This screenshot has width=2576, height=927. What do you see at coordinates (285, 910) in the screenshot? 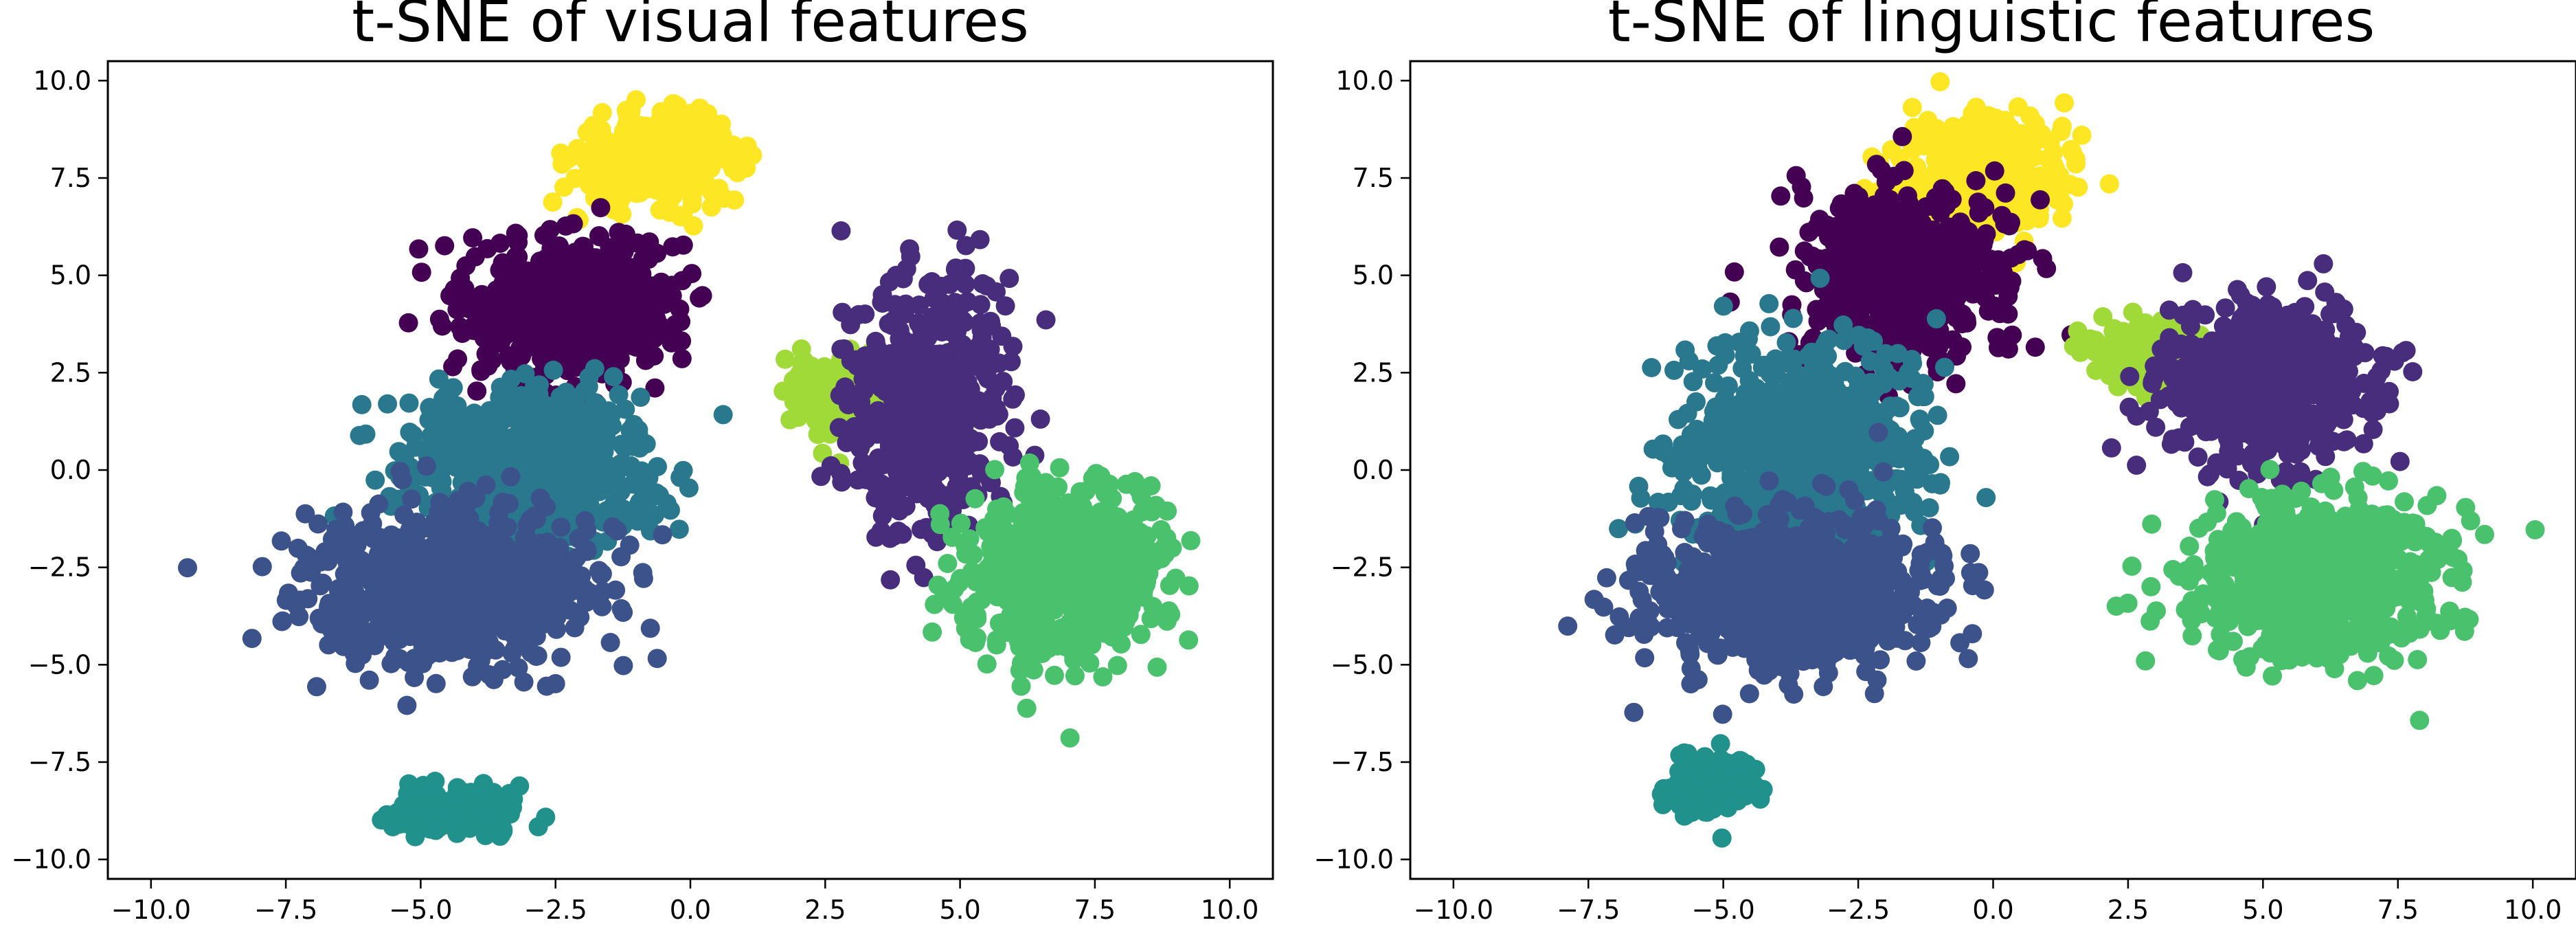
I see `x-tick-label: −7.5` at bounding box center [285, 910].